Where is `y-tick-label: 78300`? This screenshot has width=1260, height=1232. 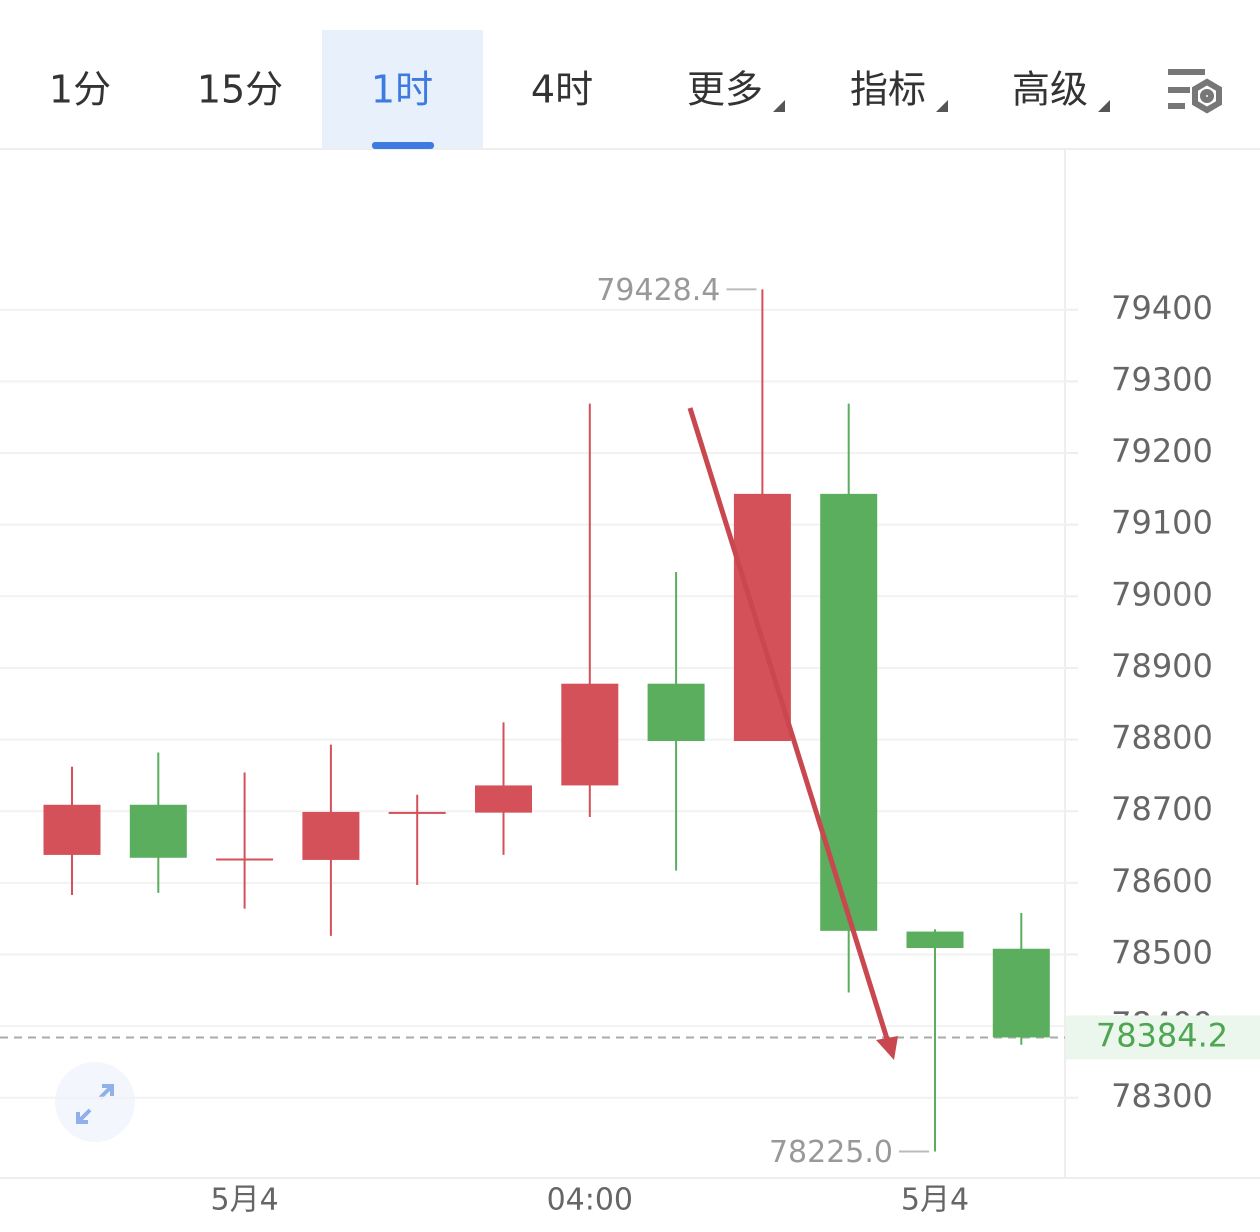 y-tick-label: 78300 is located at coordinates (1162, 1096).